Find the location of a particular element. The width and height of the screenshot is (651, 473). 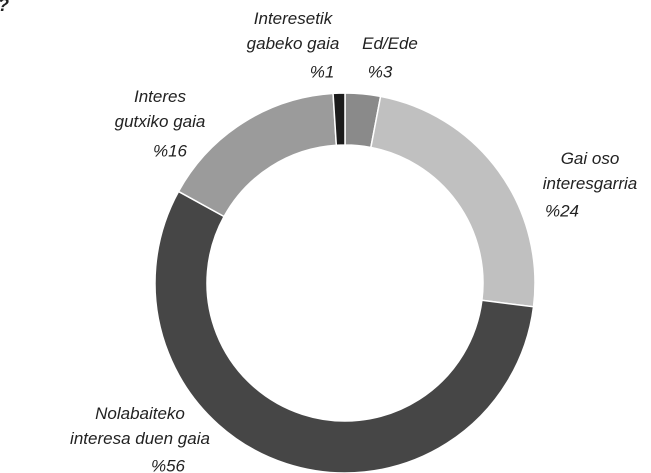

slice-label-line: interesa duen gaia is located at coordinates (140, 438).